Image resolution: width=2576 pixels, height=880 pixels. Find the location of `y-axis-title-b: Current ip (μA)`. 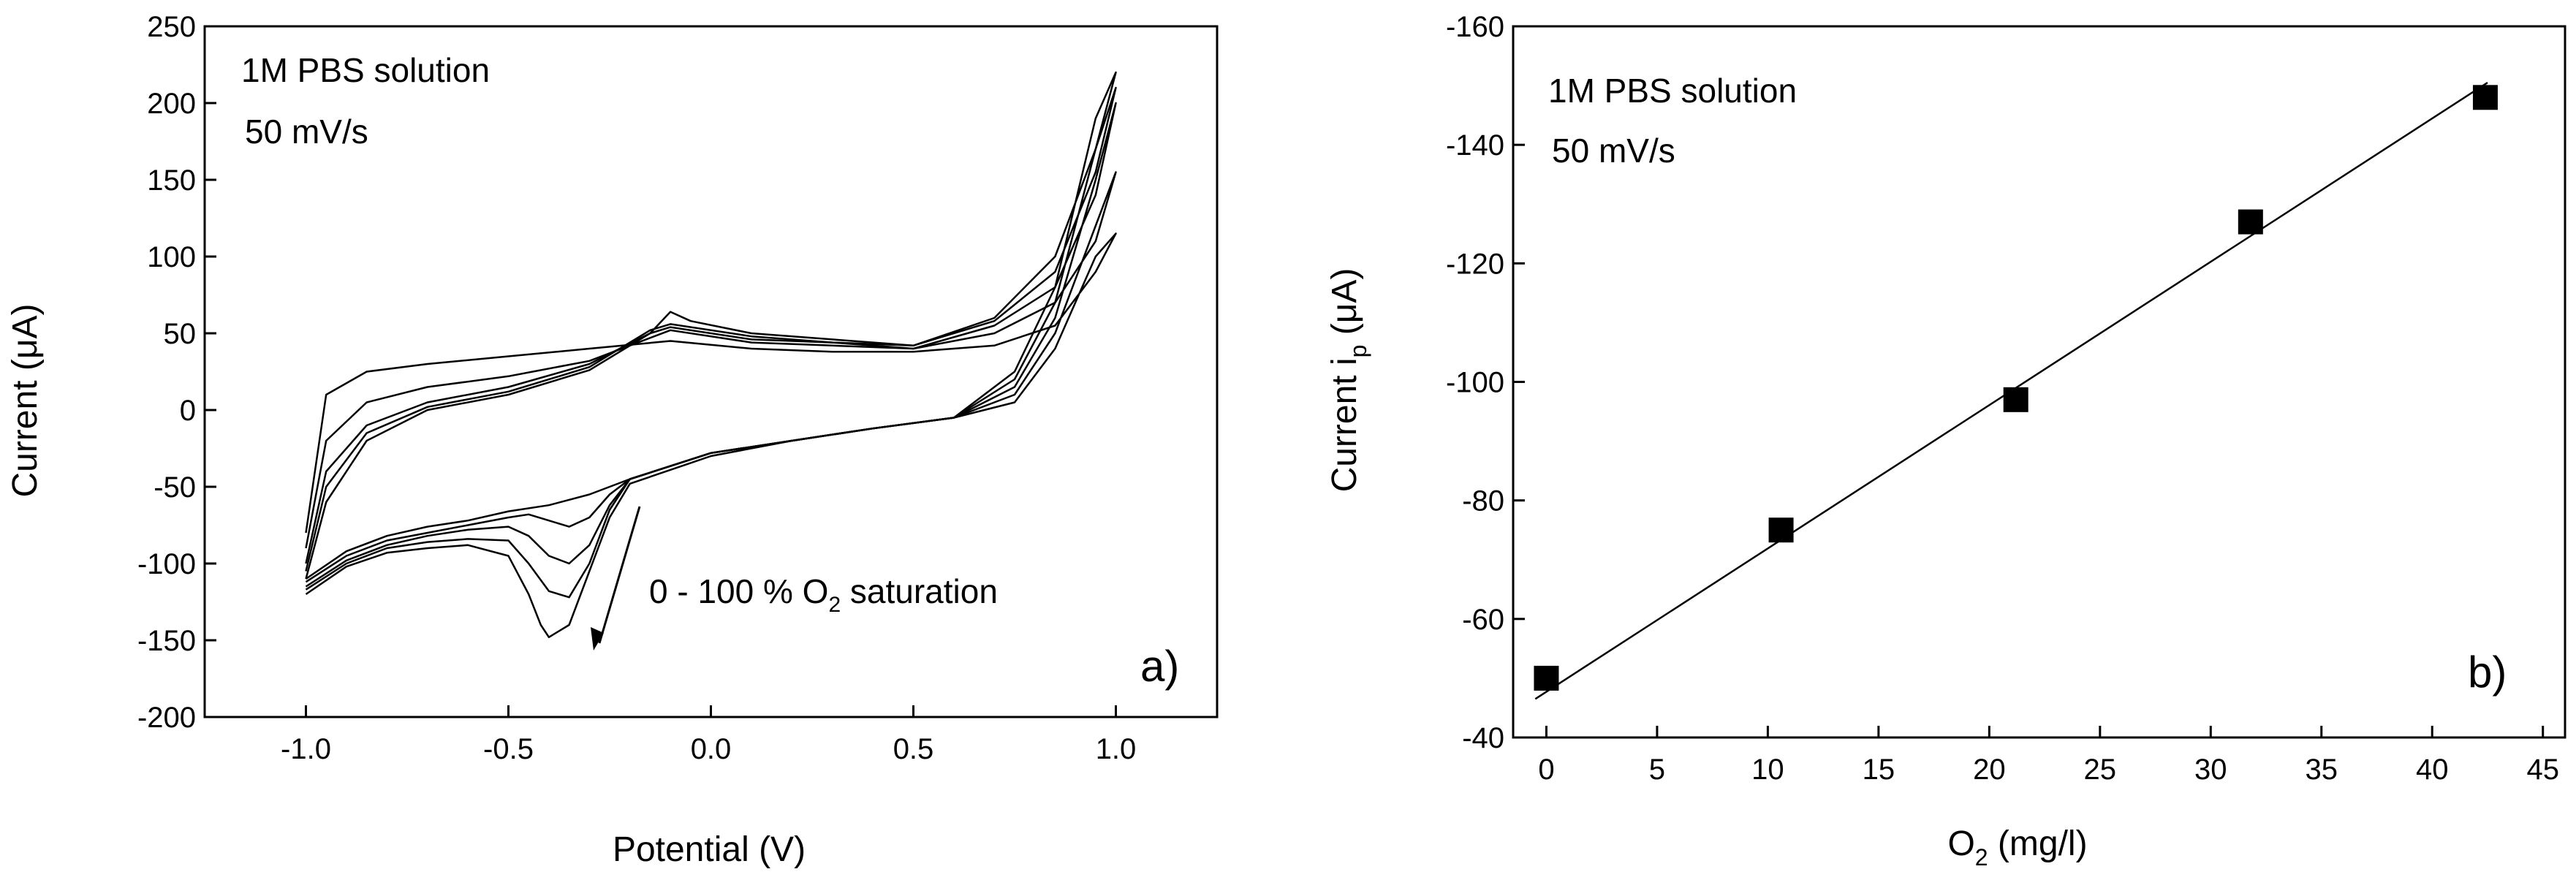

y-axis-title-b: Current ip (μA) is located at coordinates (1348, 380).